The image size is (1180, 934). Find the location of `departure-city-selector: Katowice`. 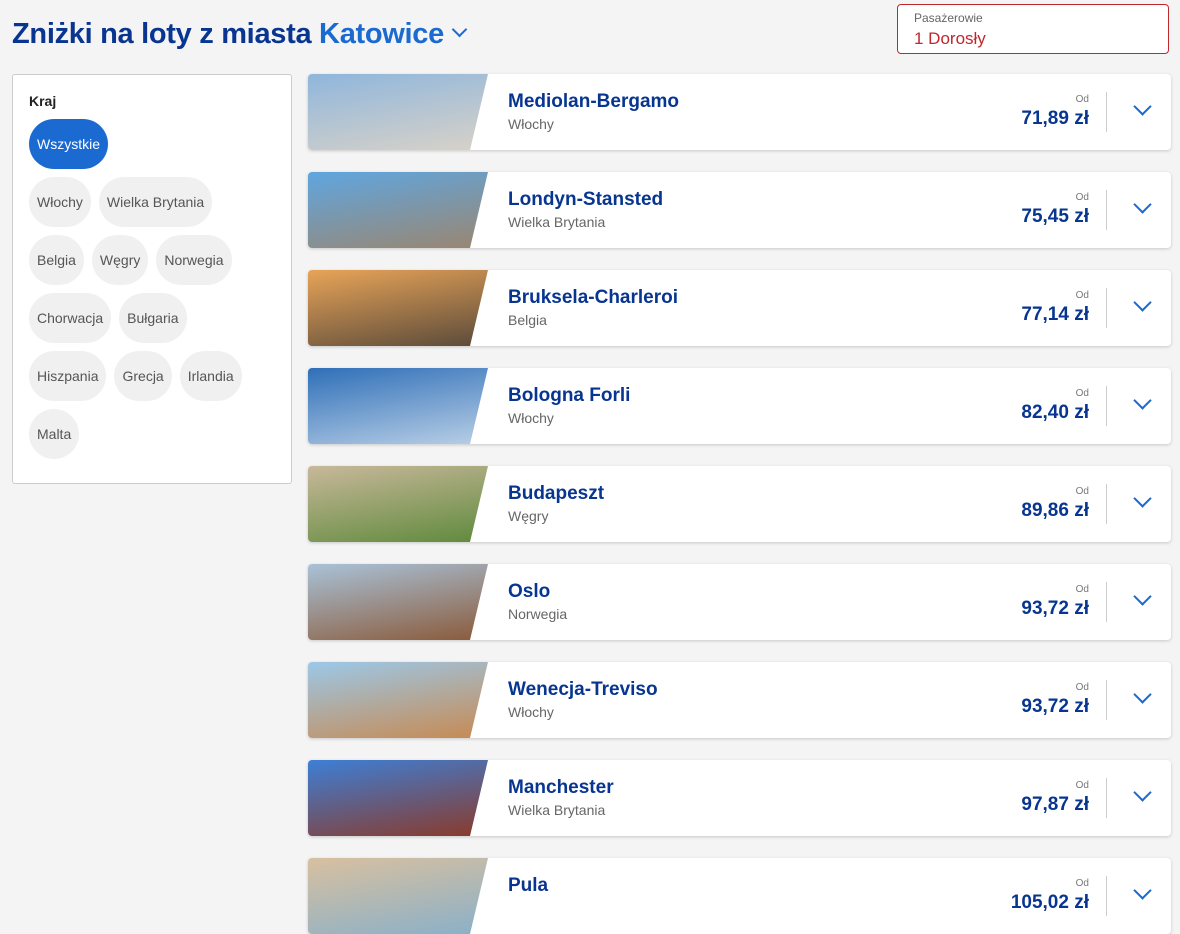

departure-city-selector: Katowice is located at coordinates (393, 34).